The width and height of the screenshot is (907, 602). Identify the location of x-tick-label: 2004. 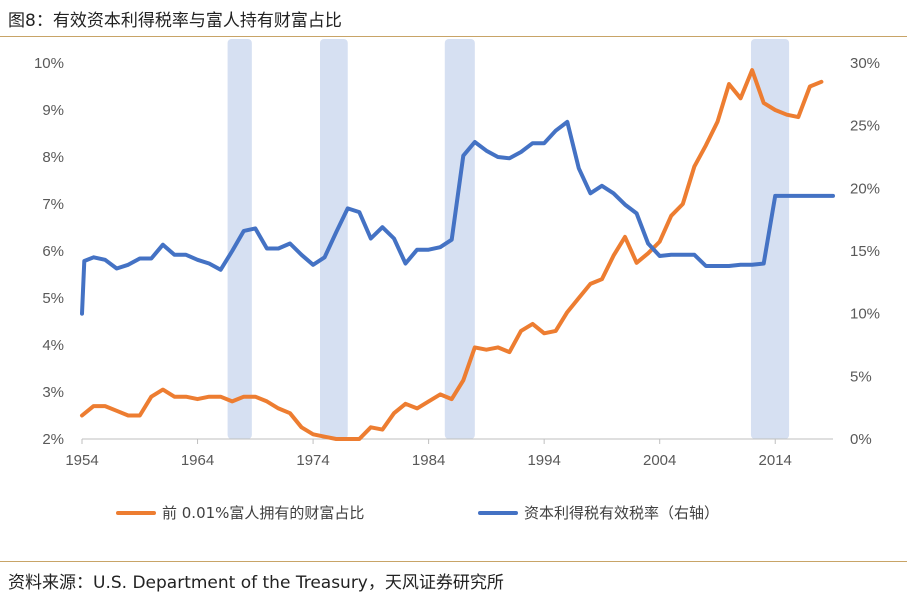
(659, 460).